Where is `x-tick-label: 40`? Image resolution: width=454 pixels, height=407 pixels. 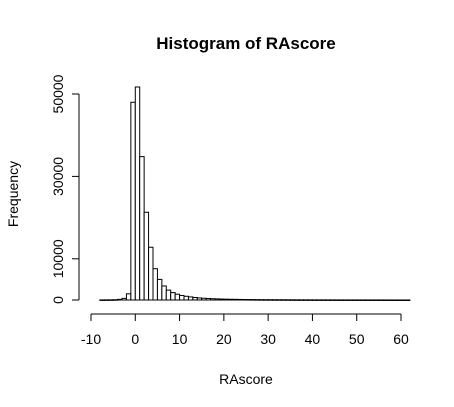
x-tick-label: 40 is located at coordinates (313, 339).